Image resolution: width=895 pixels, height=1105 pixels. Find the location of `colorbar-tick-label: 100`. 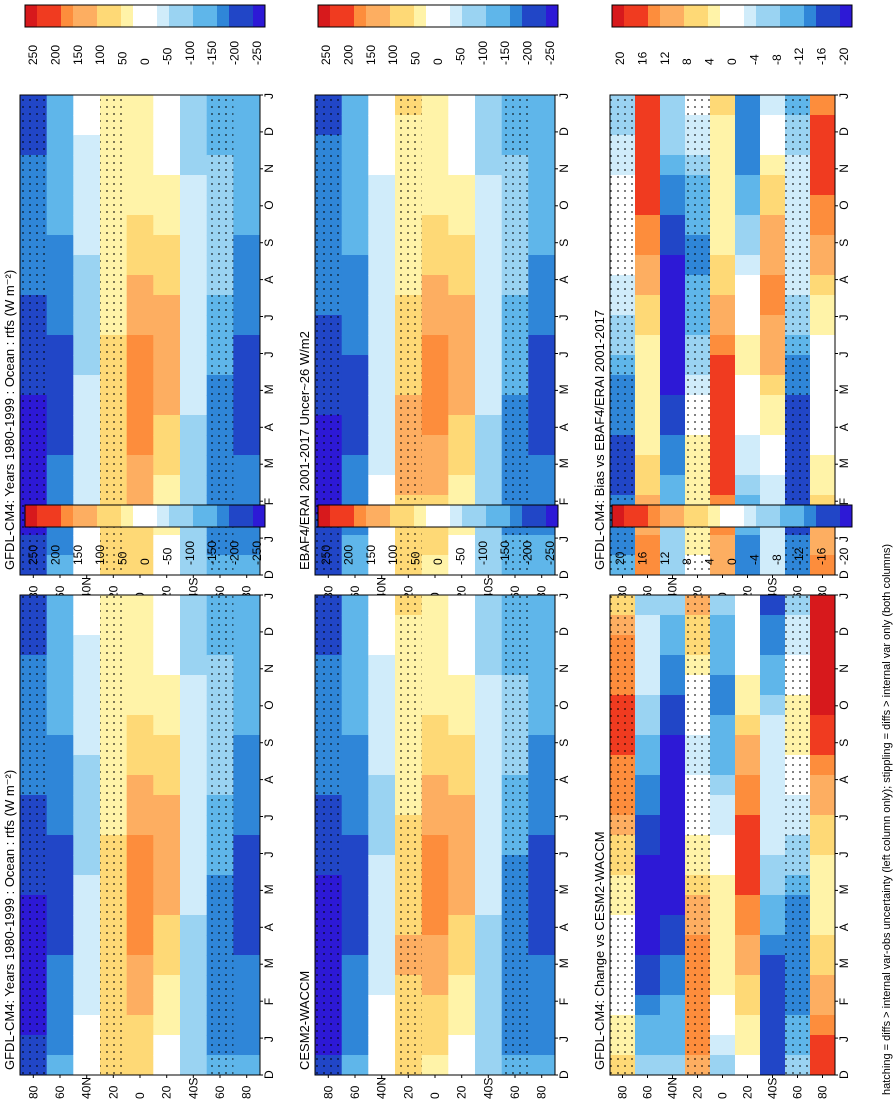

colorbar-tick-label: 100 is located at coordinates (100, 555).